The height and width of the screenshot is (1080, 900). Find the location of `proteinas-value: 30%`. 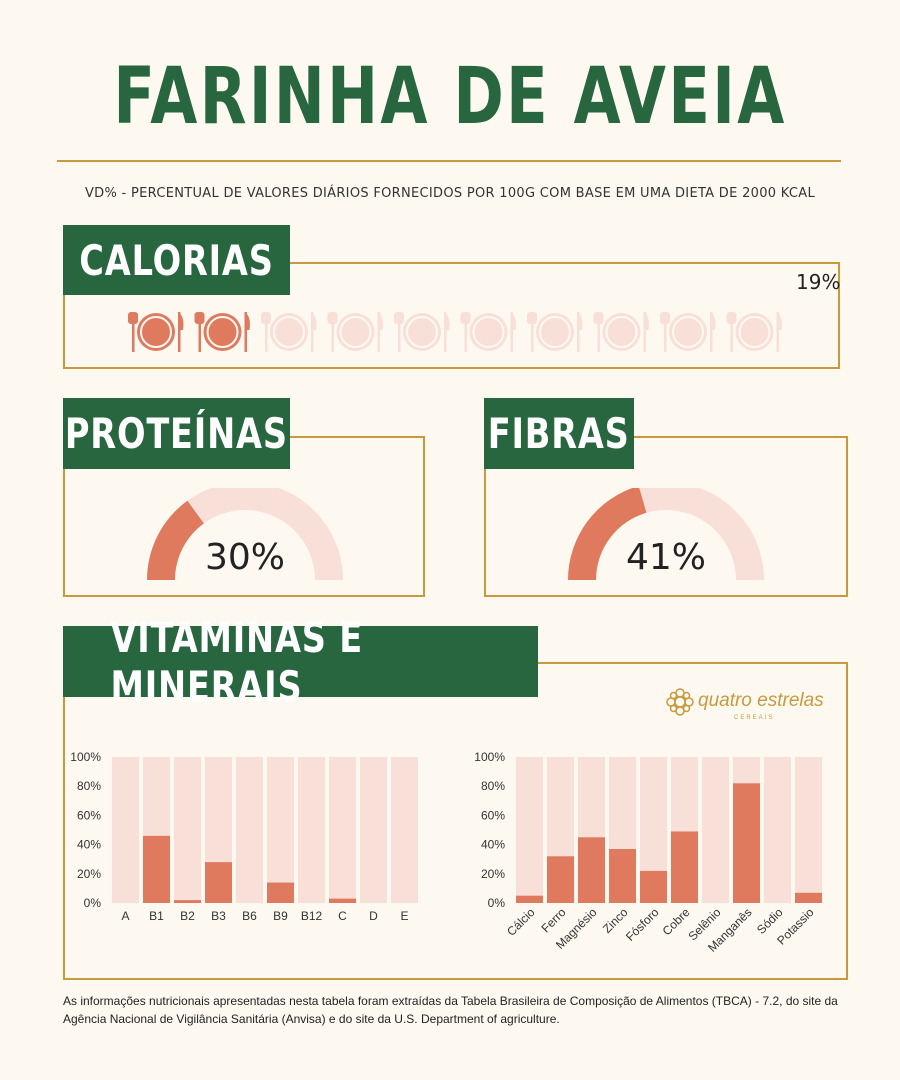

proteinas-value: 30% is located at coordinates (245, 557).